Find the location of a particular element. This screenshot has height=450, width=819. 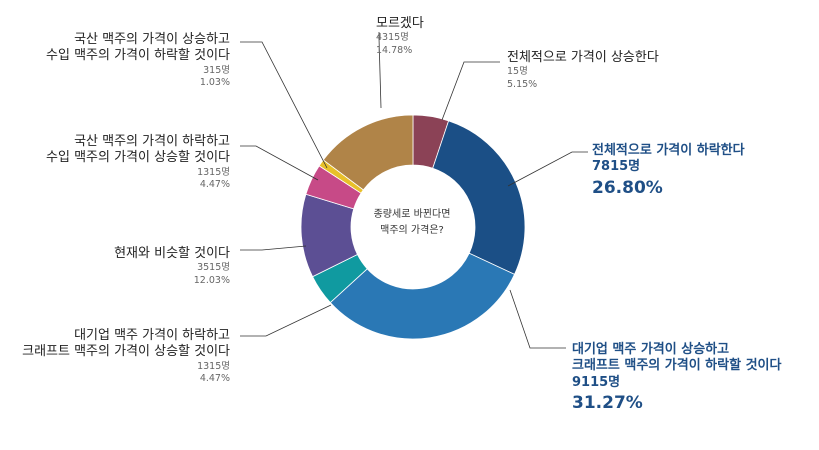

label-title-line-1: 국산 맥주의 가격이 하락하고 is located at coordinates (152, 141).